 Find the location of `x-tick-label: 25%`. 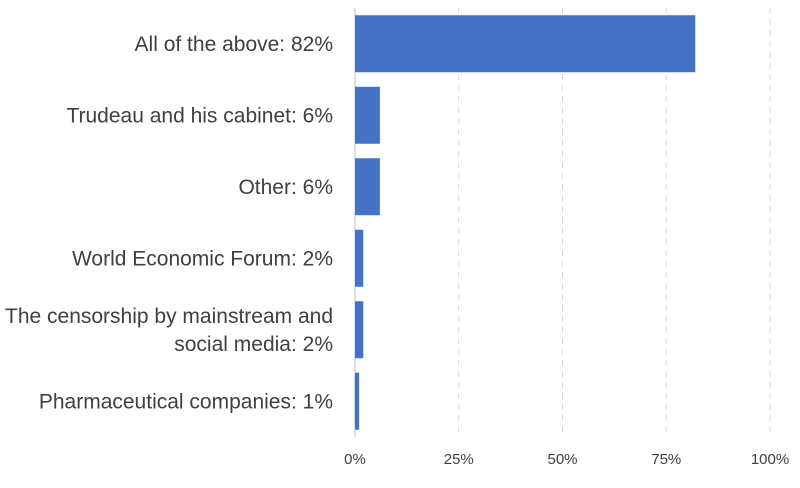

x-tick-label: 25% is located at coordinates (459, 459).